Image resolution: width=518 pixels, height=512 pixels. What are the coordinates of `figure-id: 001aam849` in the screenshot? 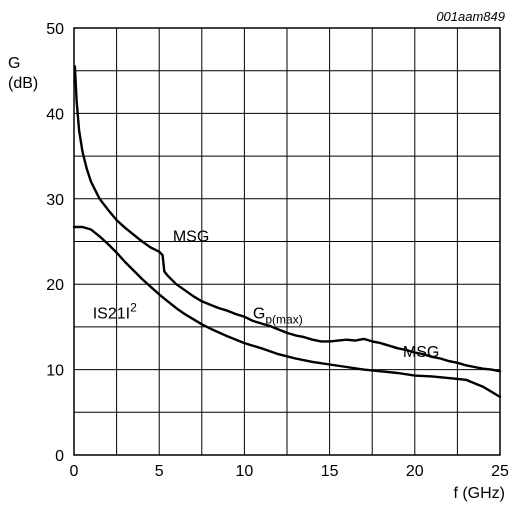 It's located at (470, 16).